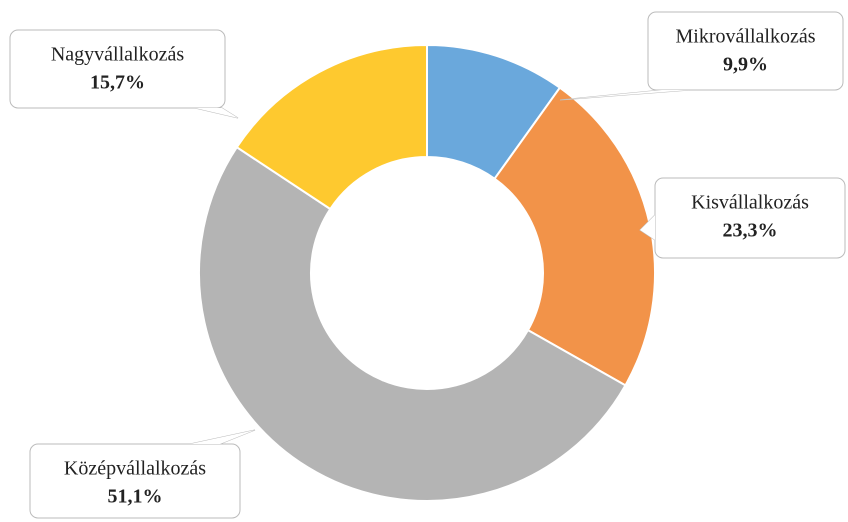 The width and height of the screenshot is (848, 522). What do you see at coordinates (745, 65) in the screenshot?
I see `value-label: 9,9%` at bounding box center [745, 65].